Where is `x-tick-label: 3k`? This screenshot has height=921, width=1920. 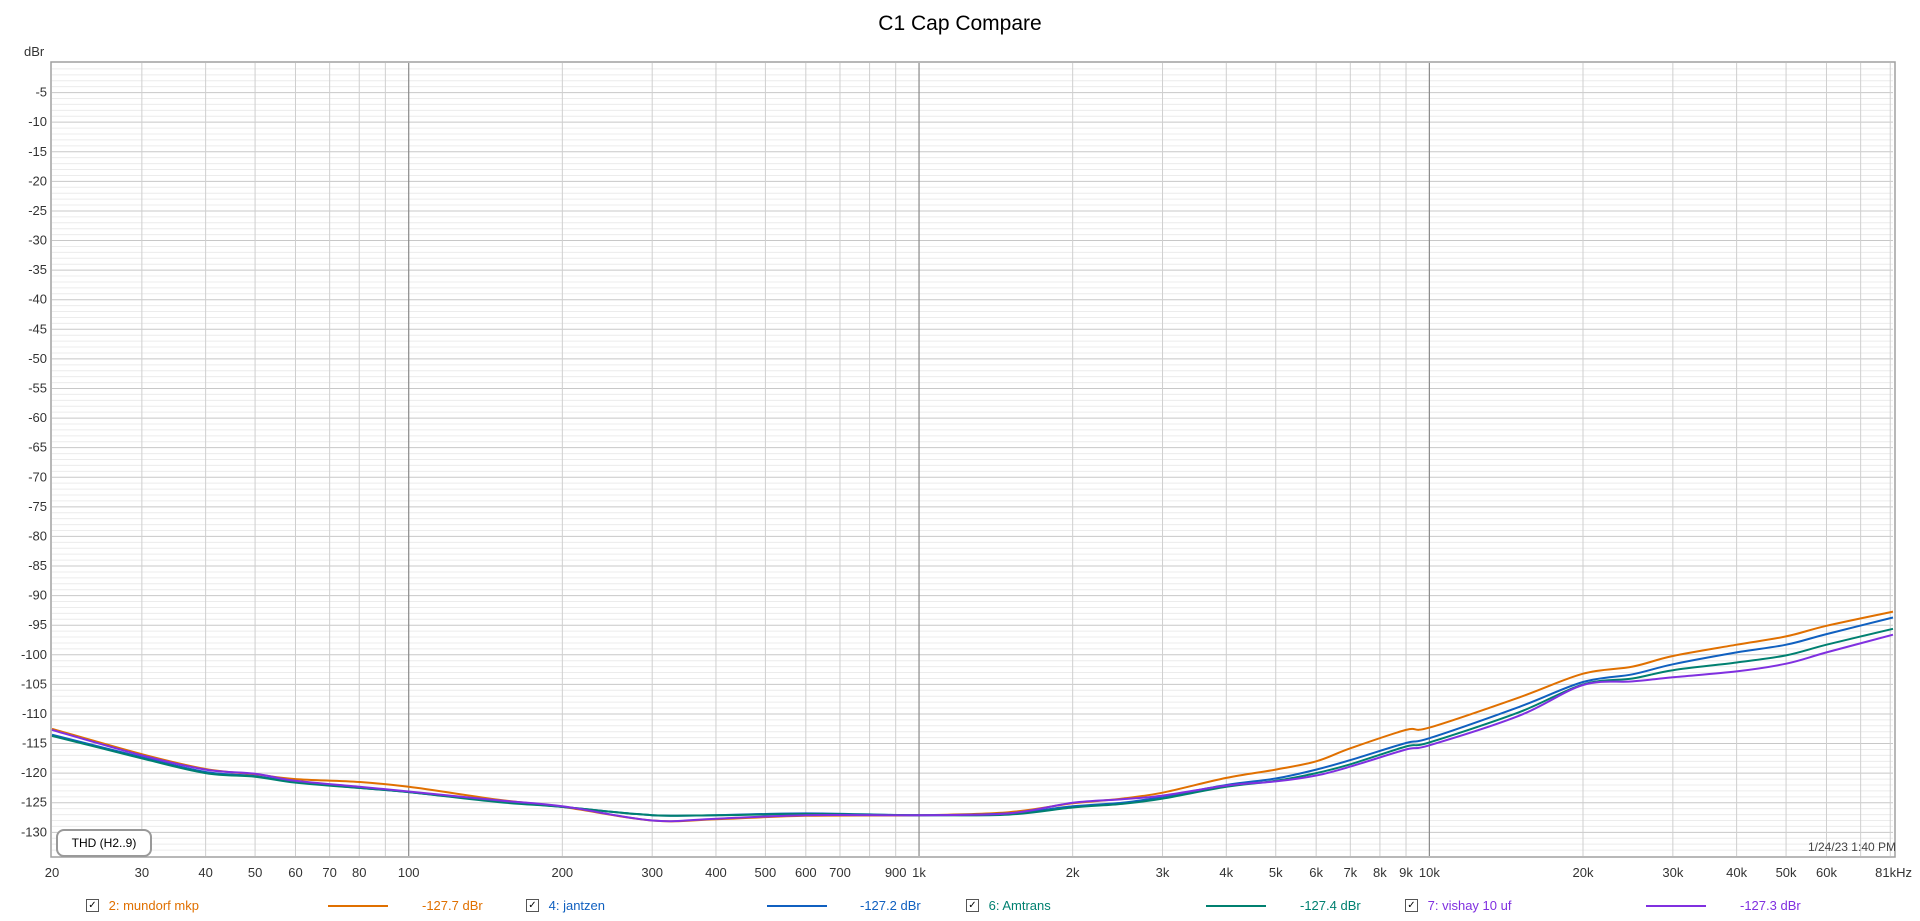
x-tick-label: 3k is located at coordinates (1163, 872).